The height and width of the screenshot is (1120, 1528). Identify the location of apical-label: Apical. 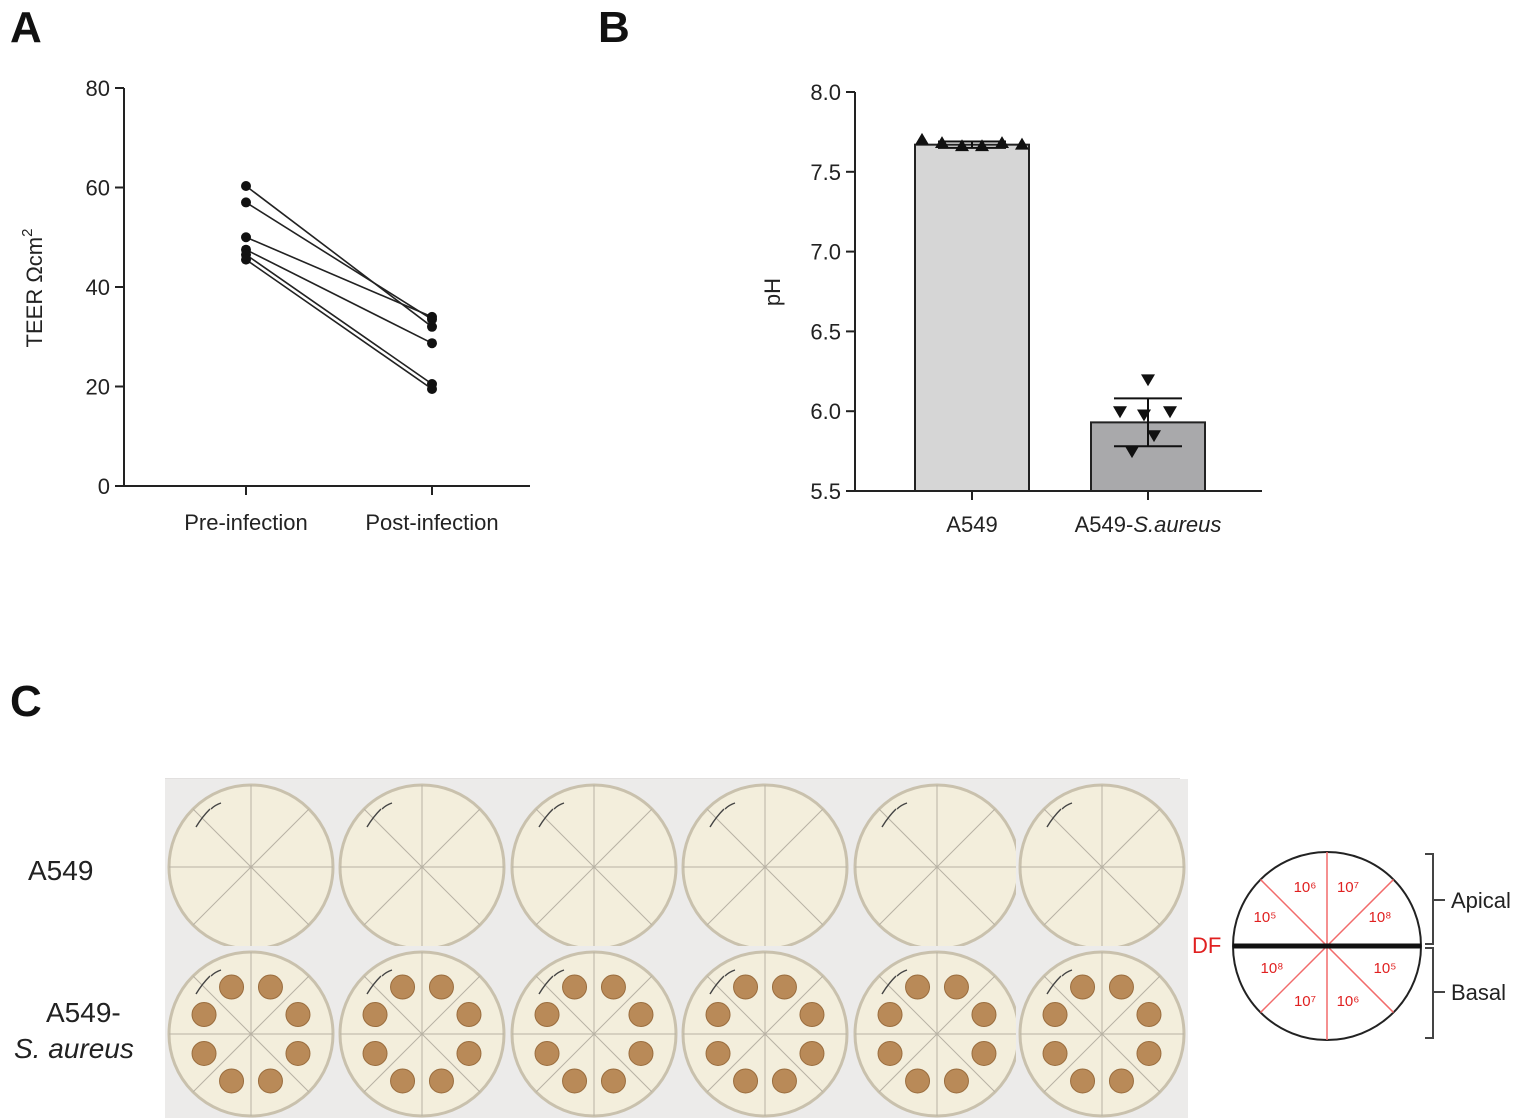
(1481, 900).